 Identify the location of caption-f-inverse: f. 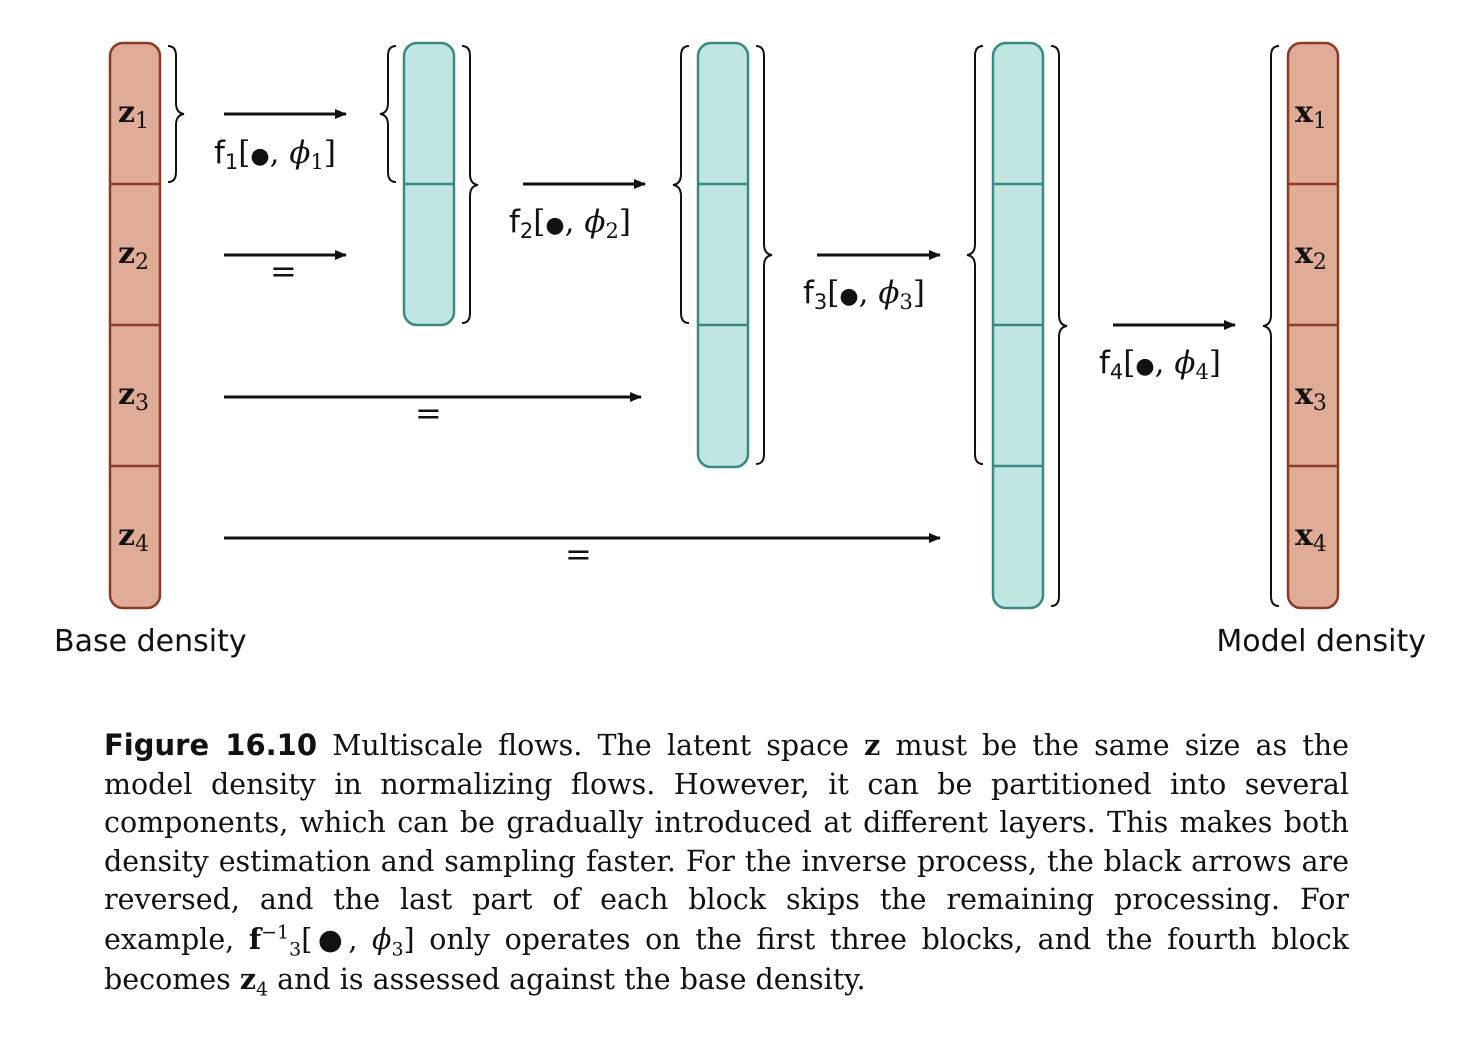
(255, 938).